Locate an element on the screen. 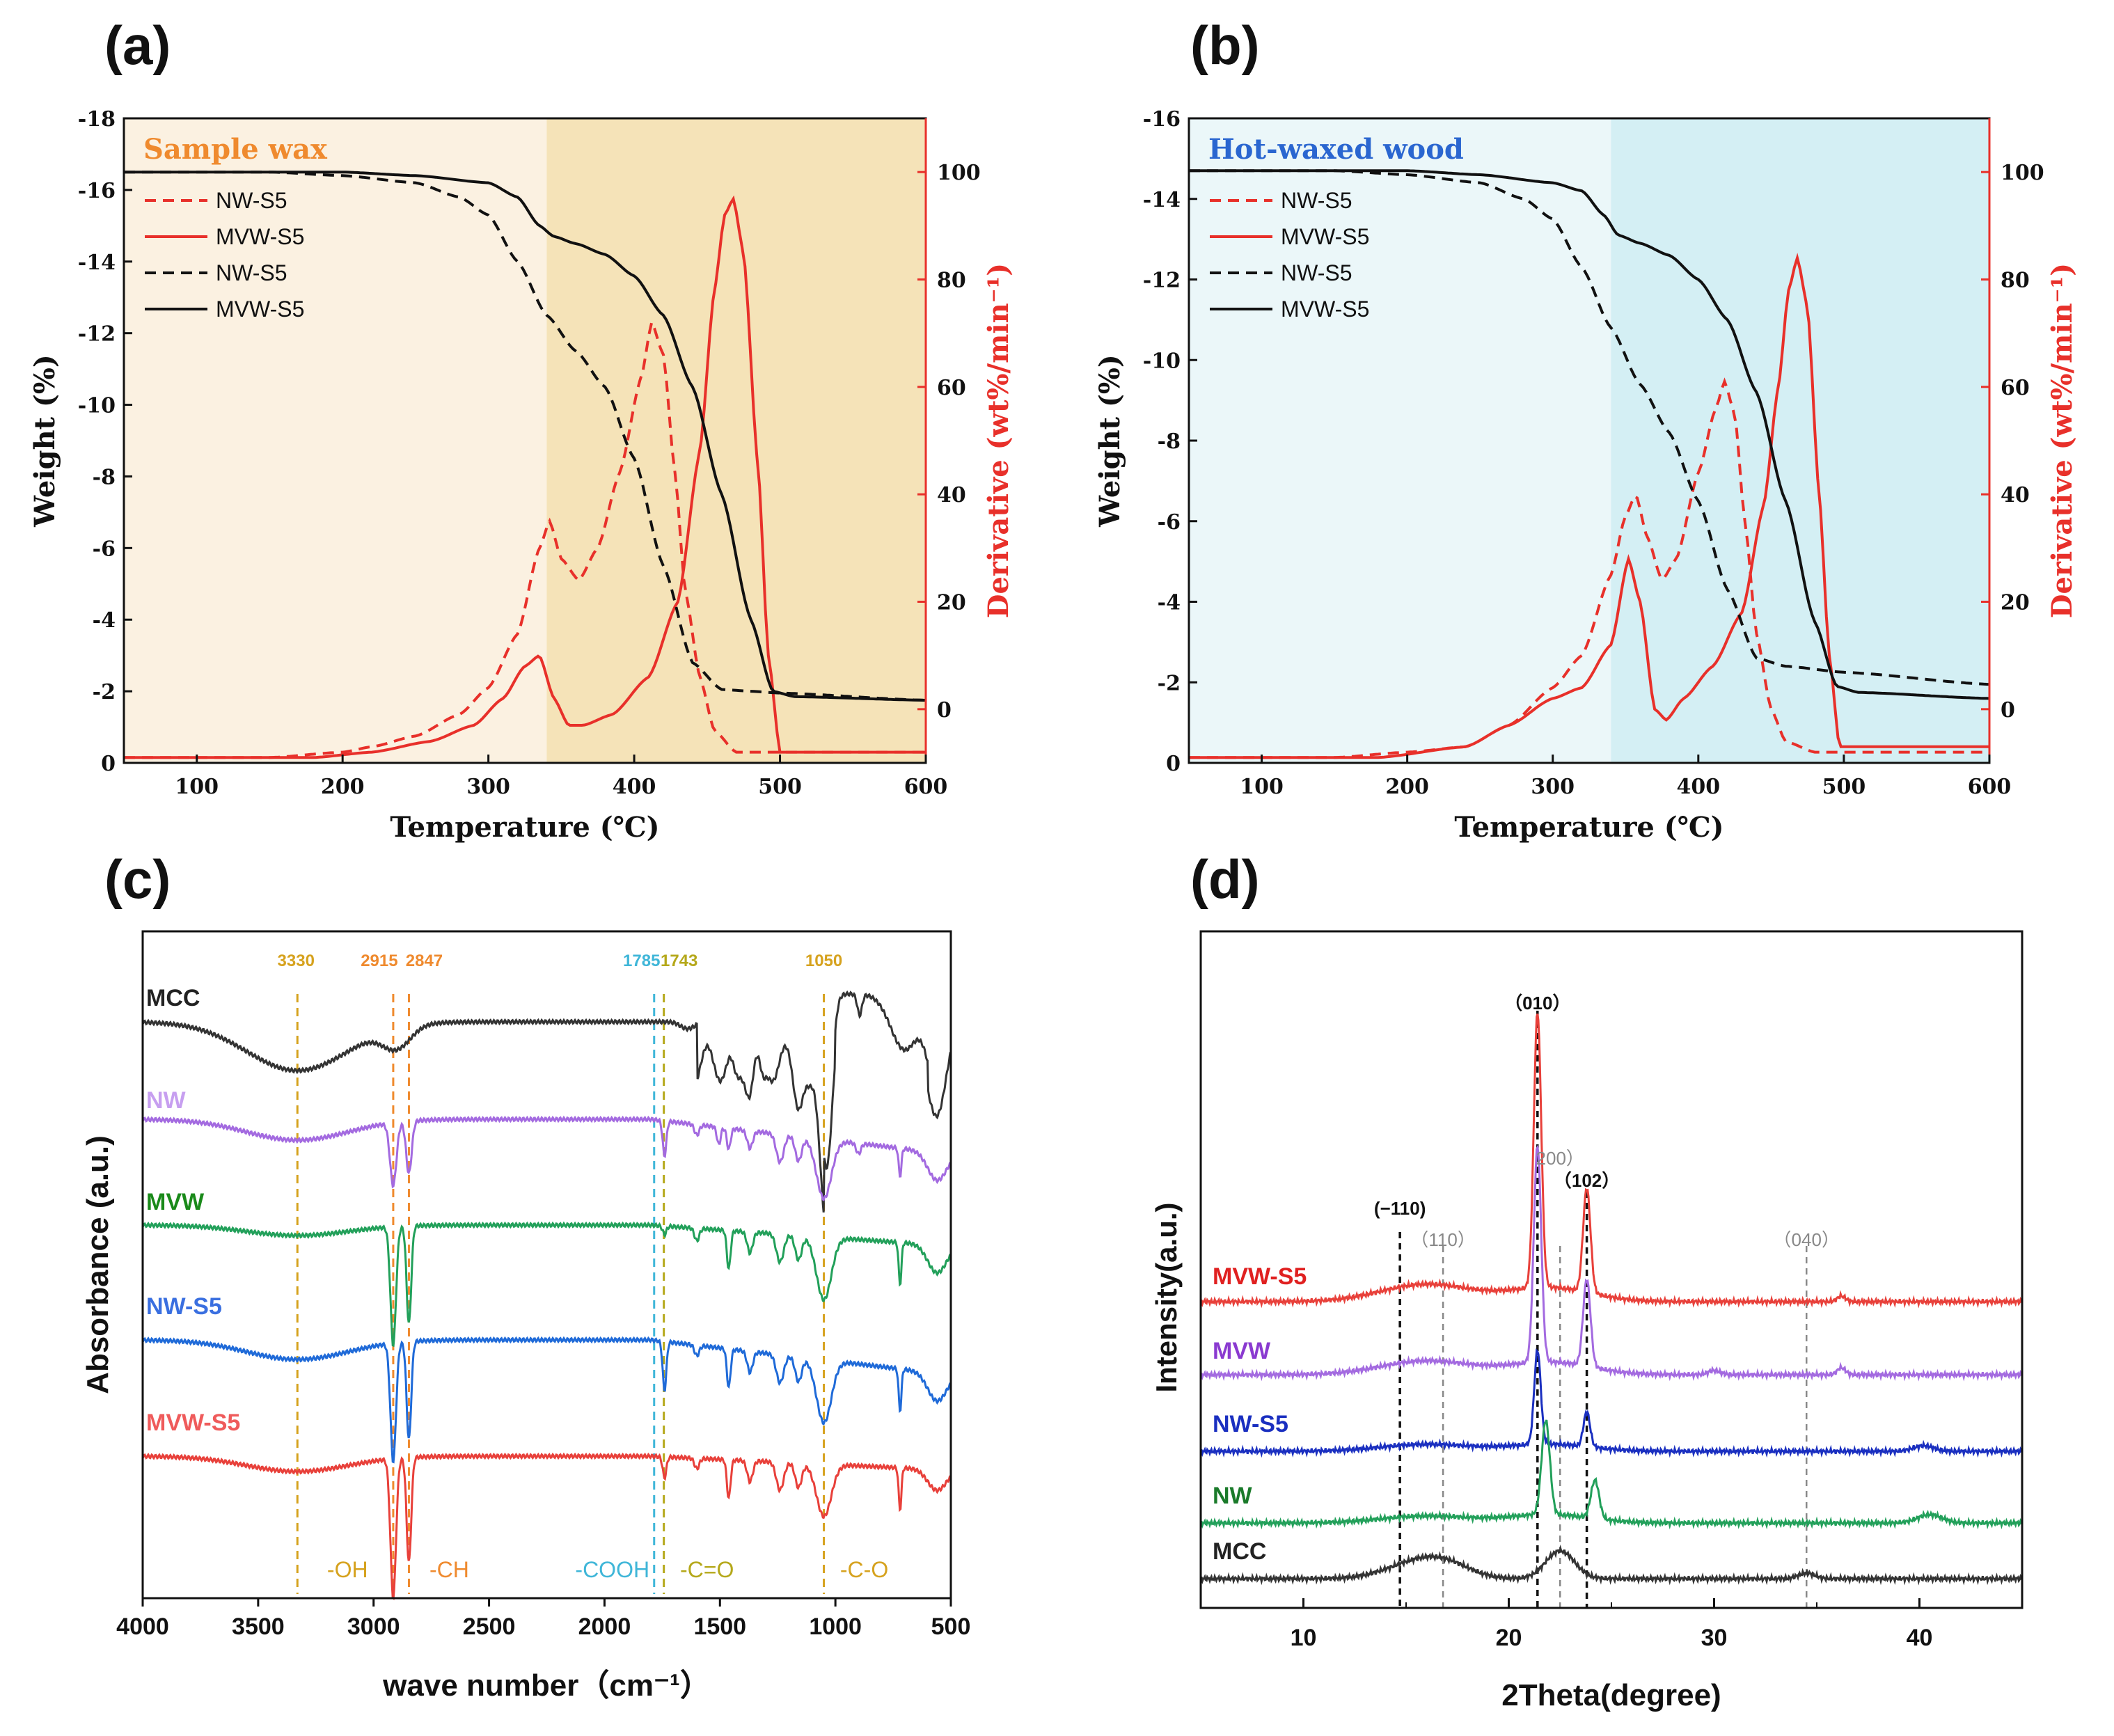 Image resolution: width=2114 pixels, height=1736 pixels. group-label: -CH is located at coordinates (449, 1570).